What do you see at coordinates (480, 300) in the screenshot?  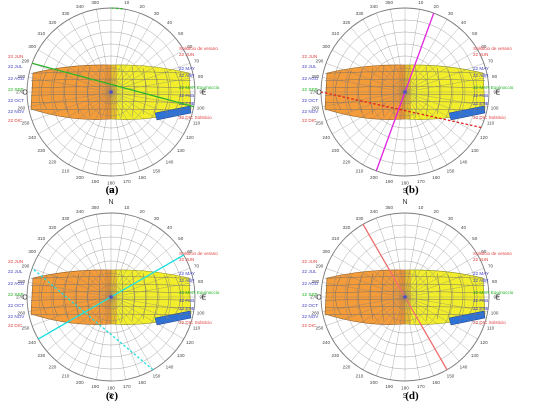 I see `right-date-label: 22 FEB` at bounding box center [480, 300].